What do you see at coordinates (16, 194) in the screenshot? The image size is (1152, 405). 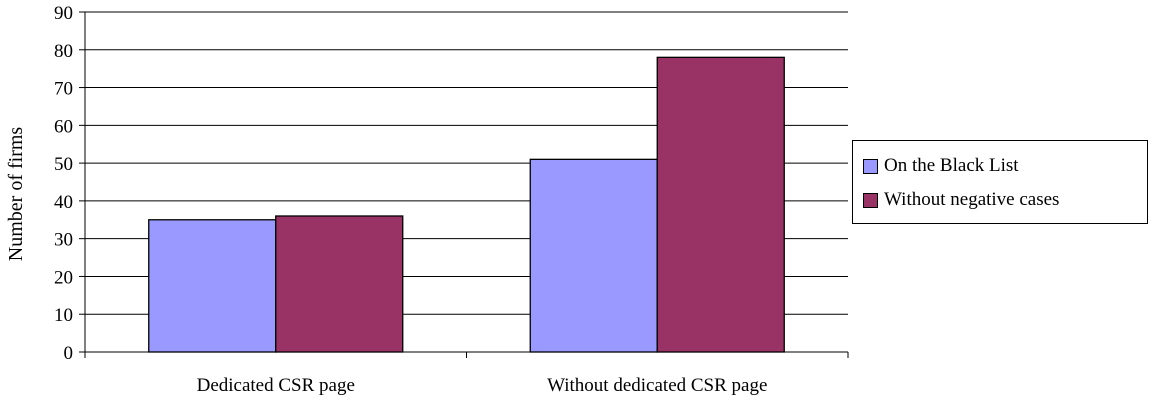 I see `y-axis-title: Number of firms` at bounding box center [16, 194].